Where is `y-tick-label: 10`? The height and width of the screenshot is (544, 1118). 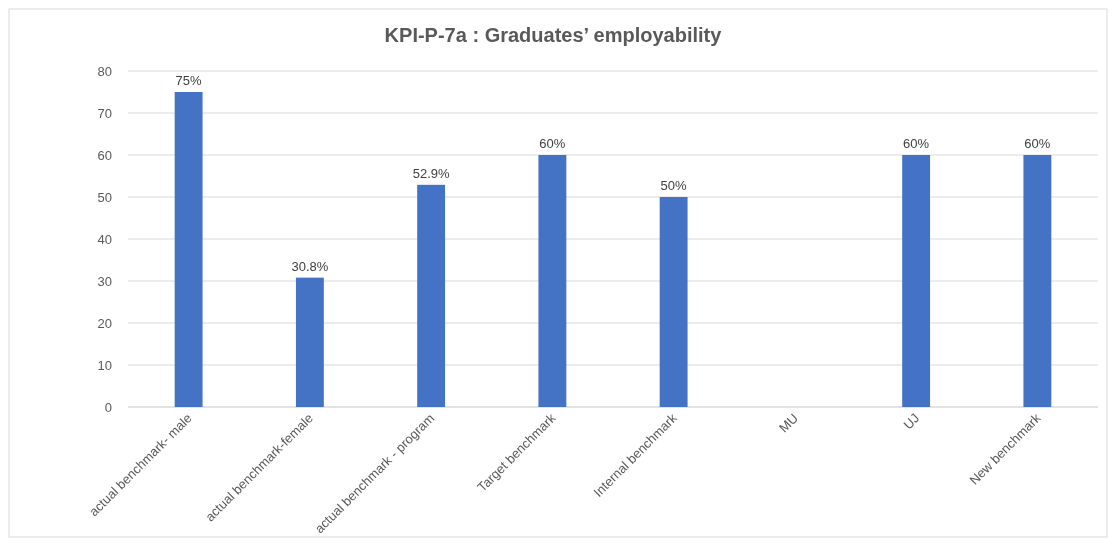
y-tick-label: 10 is located at coordinates (104, 365).